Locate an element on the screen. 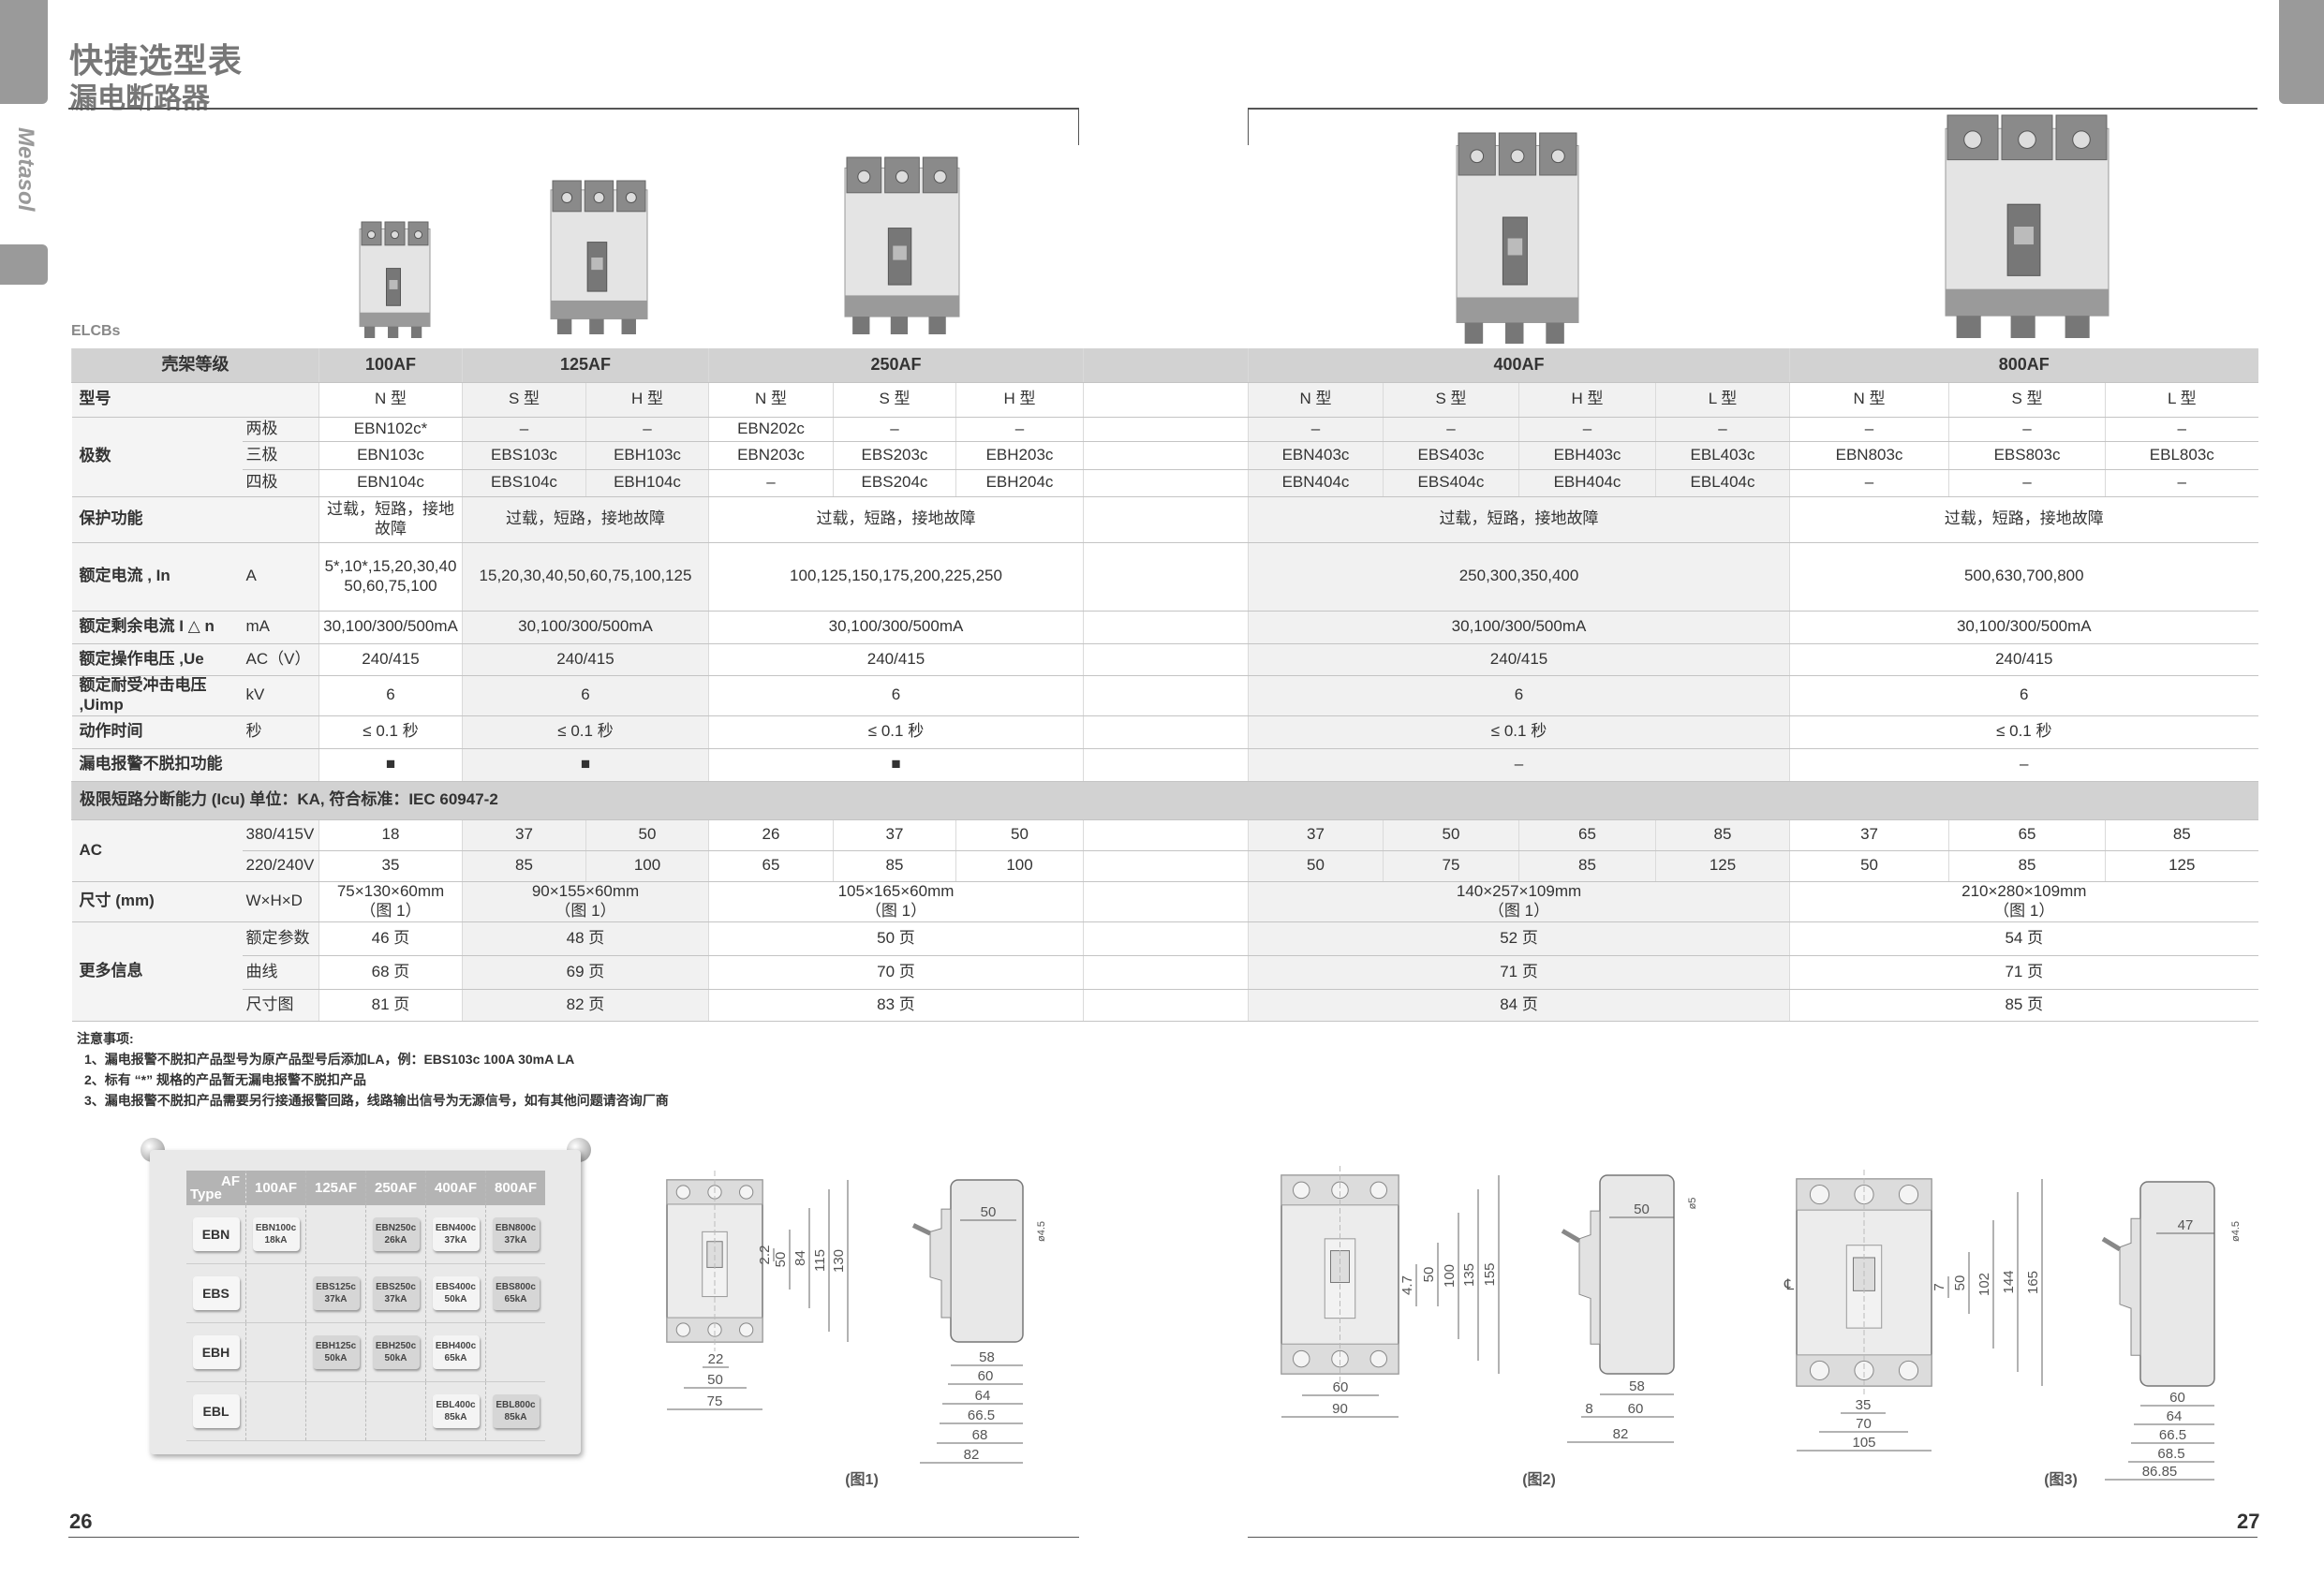 The image size is (2324, 1577). value-cell: ■ is located at coordinates (586, 765).